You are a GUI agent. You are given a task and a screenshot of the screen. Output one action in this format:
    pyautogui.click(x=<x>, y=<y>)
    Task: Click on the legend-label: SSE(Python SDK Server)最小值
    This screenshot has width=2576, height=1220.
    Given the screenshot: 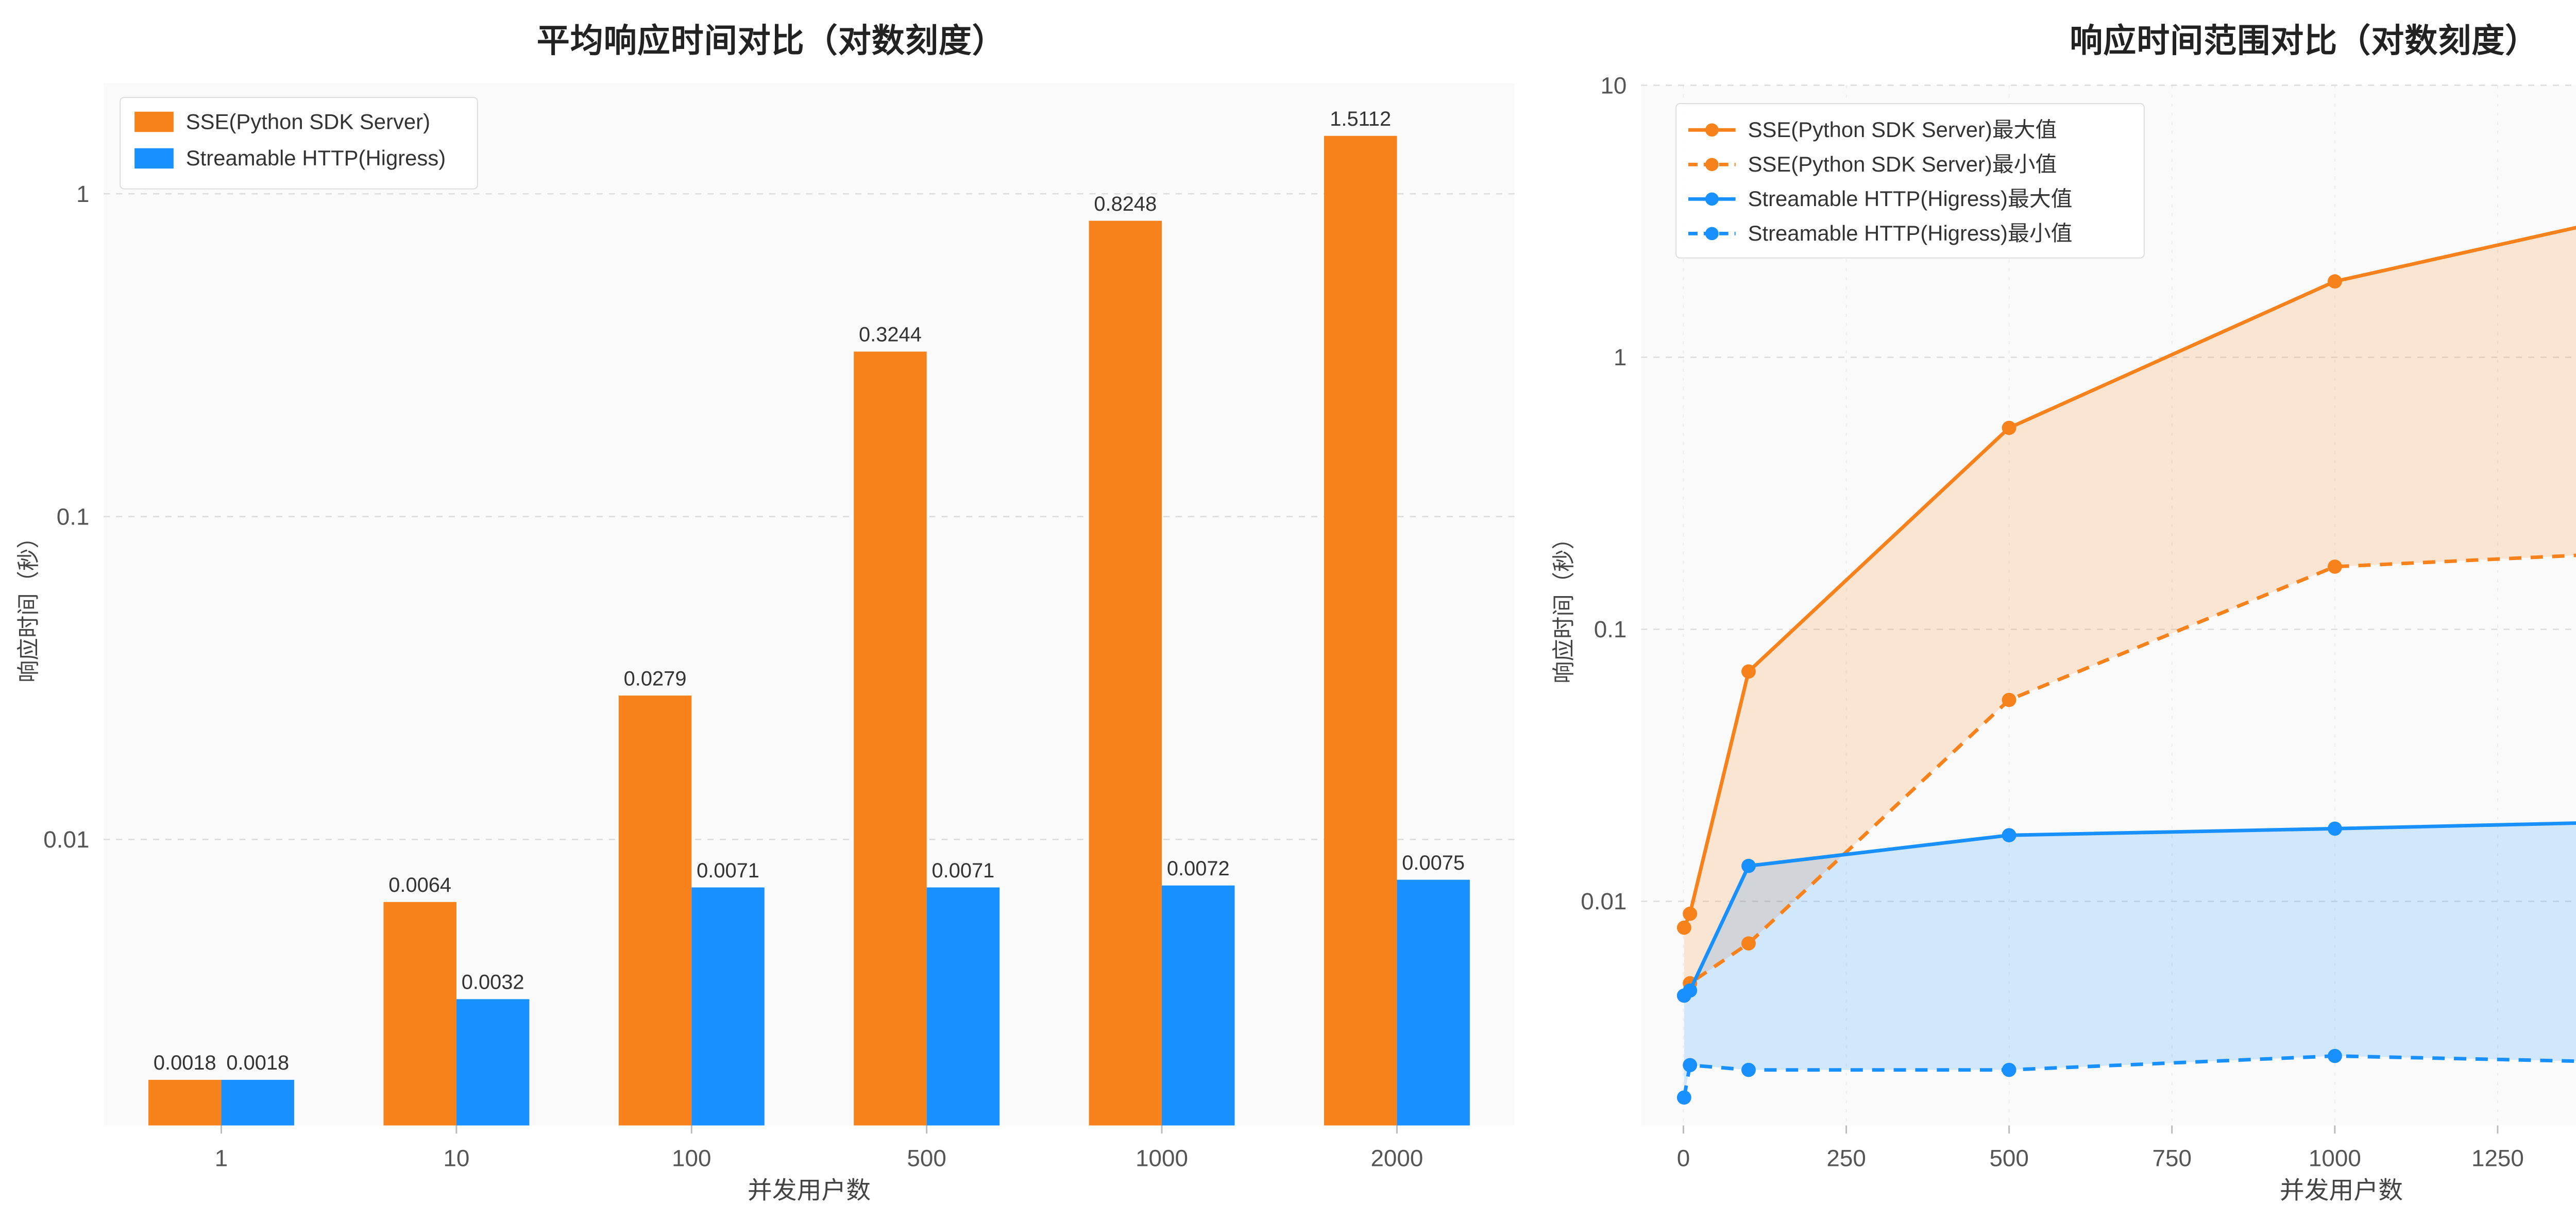 What is the action you would take?
    pyautogui.click(x=1902, y=164)
    